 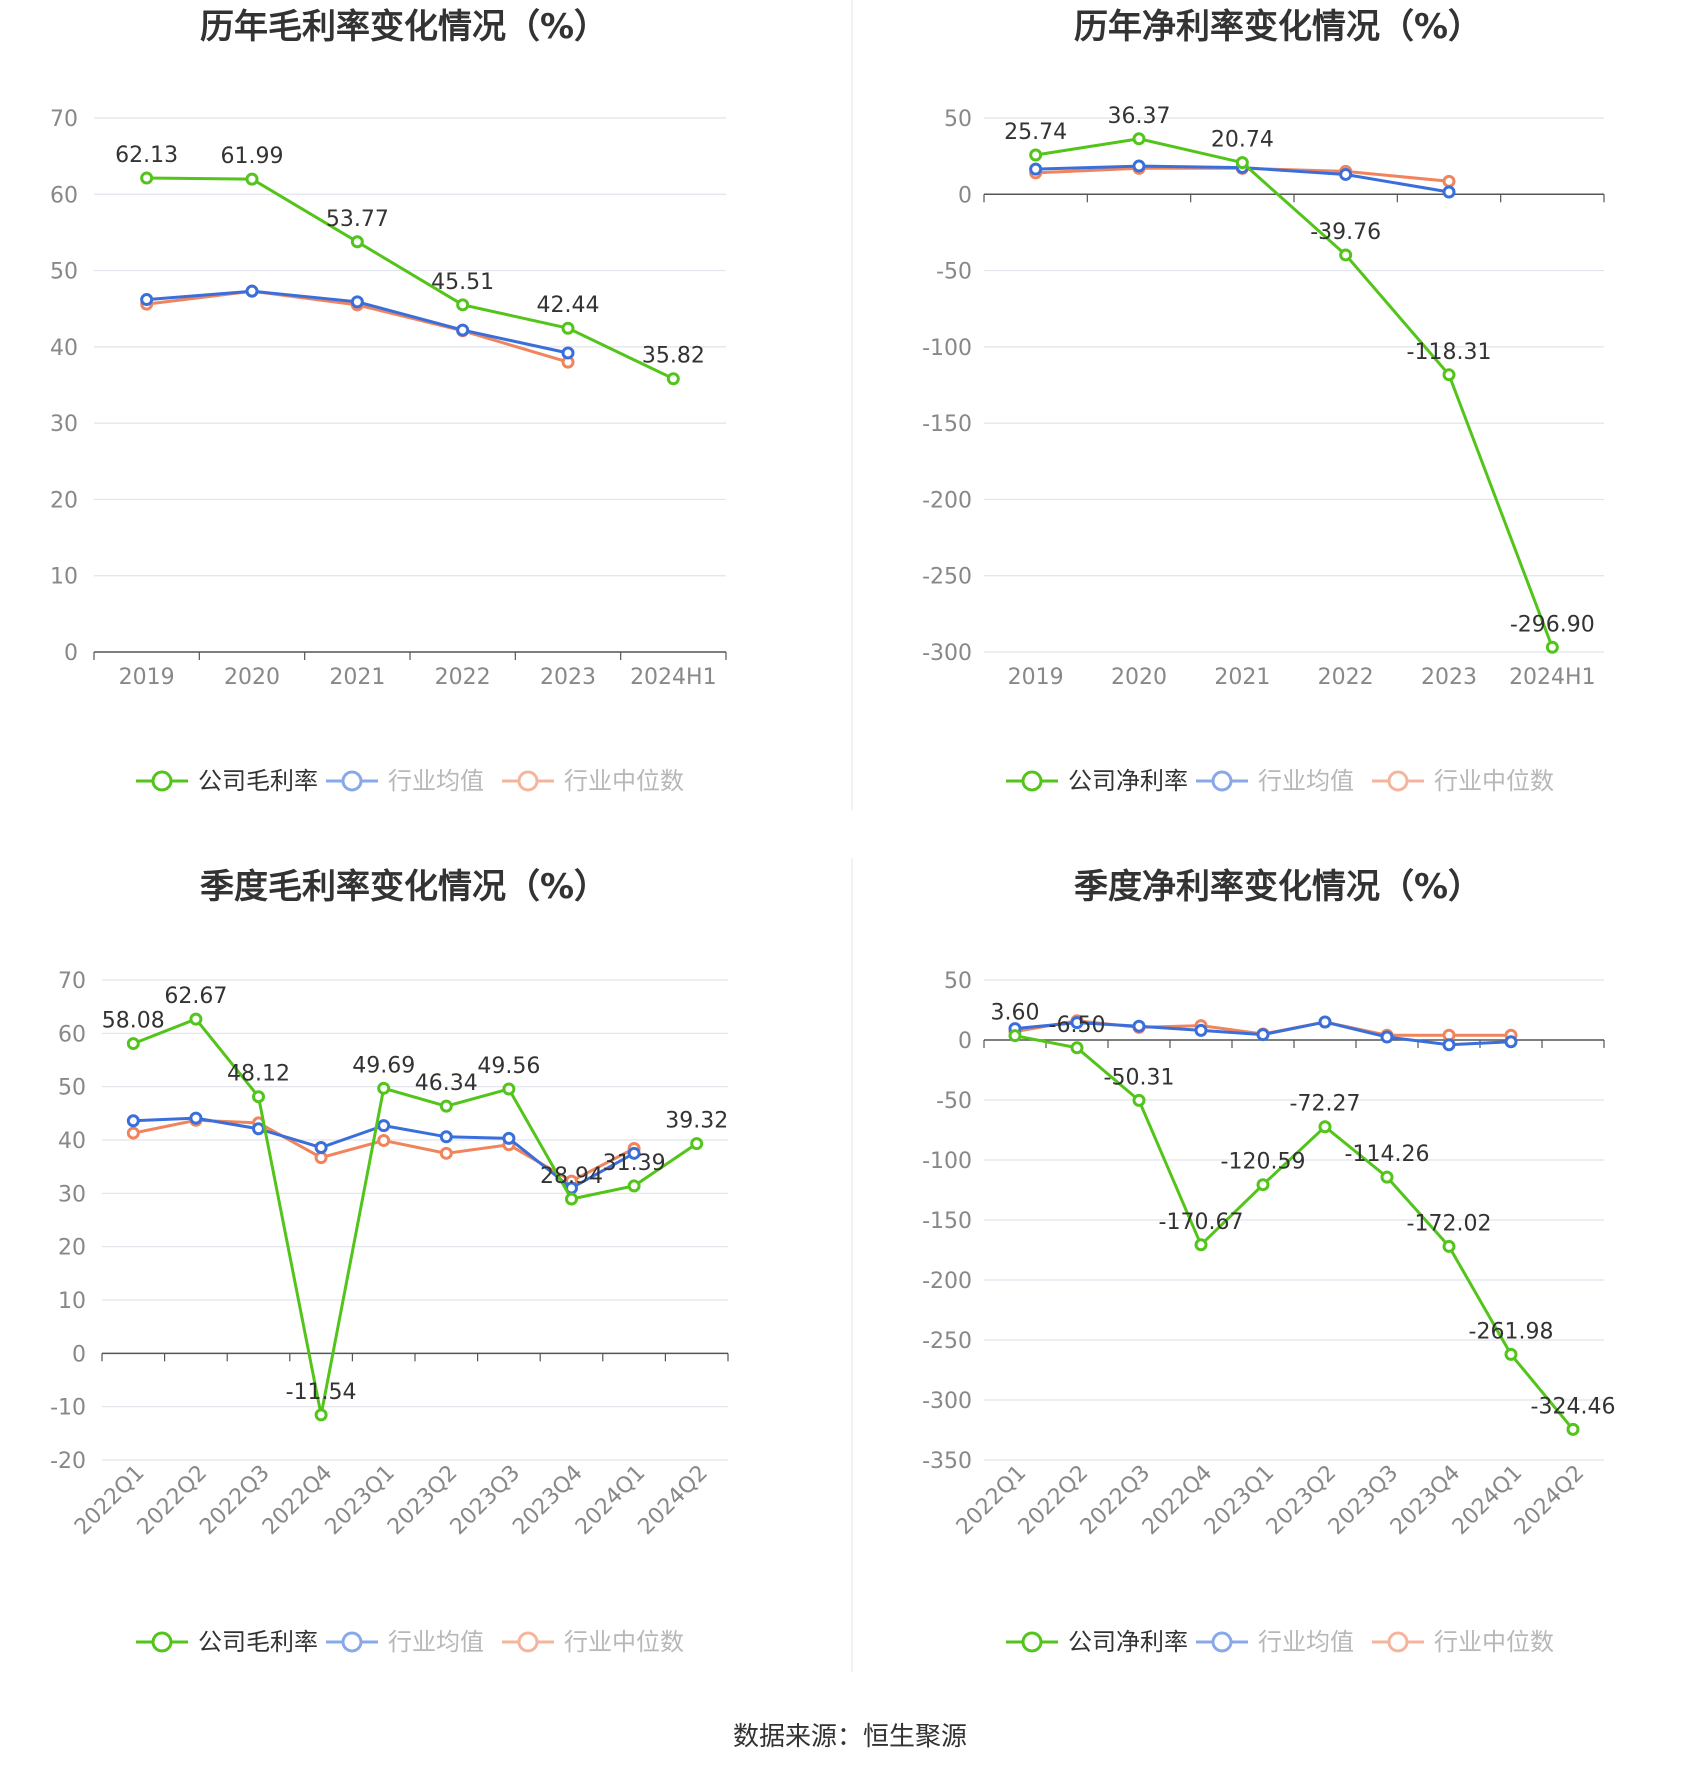 What do you see at coordinates (1278, 887) in the screenshot?
I see `chart-title: 季度净利率变化情况（%）` at bounding box center [1278, 887].